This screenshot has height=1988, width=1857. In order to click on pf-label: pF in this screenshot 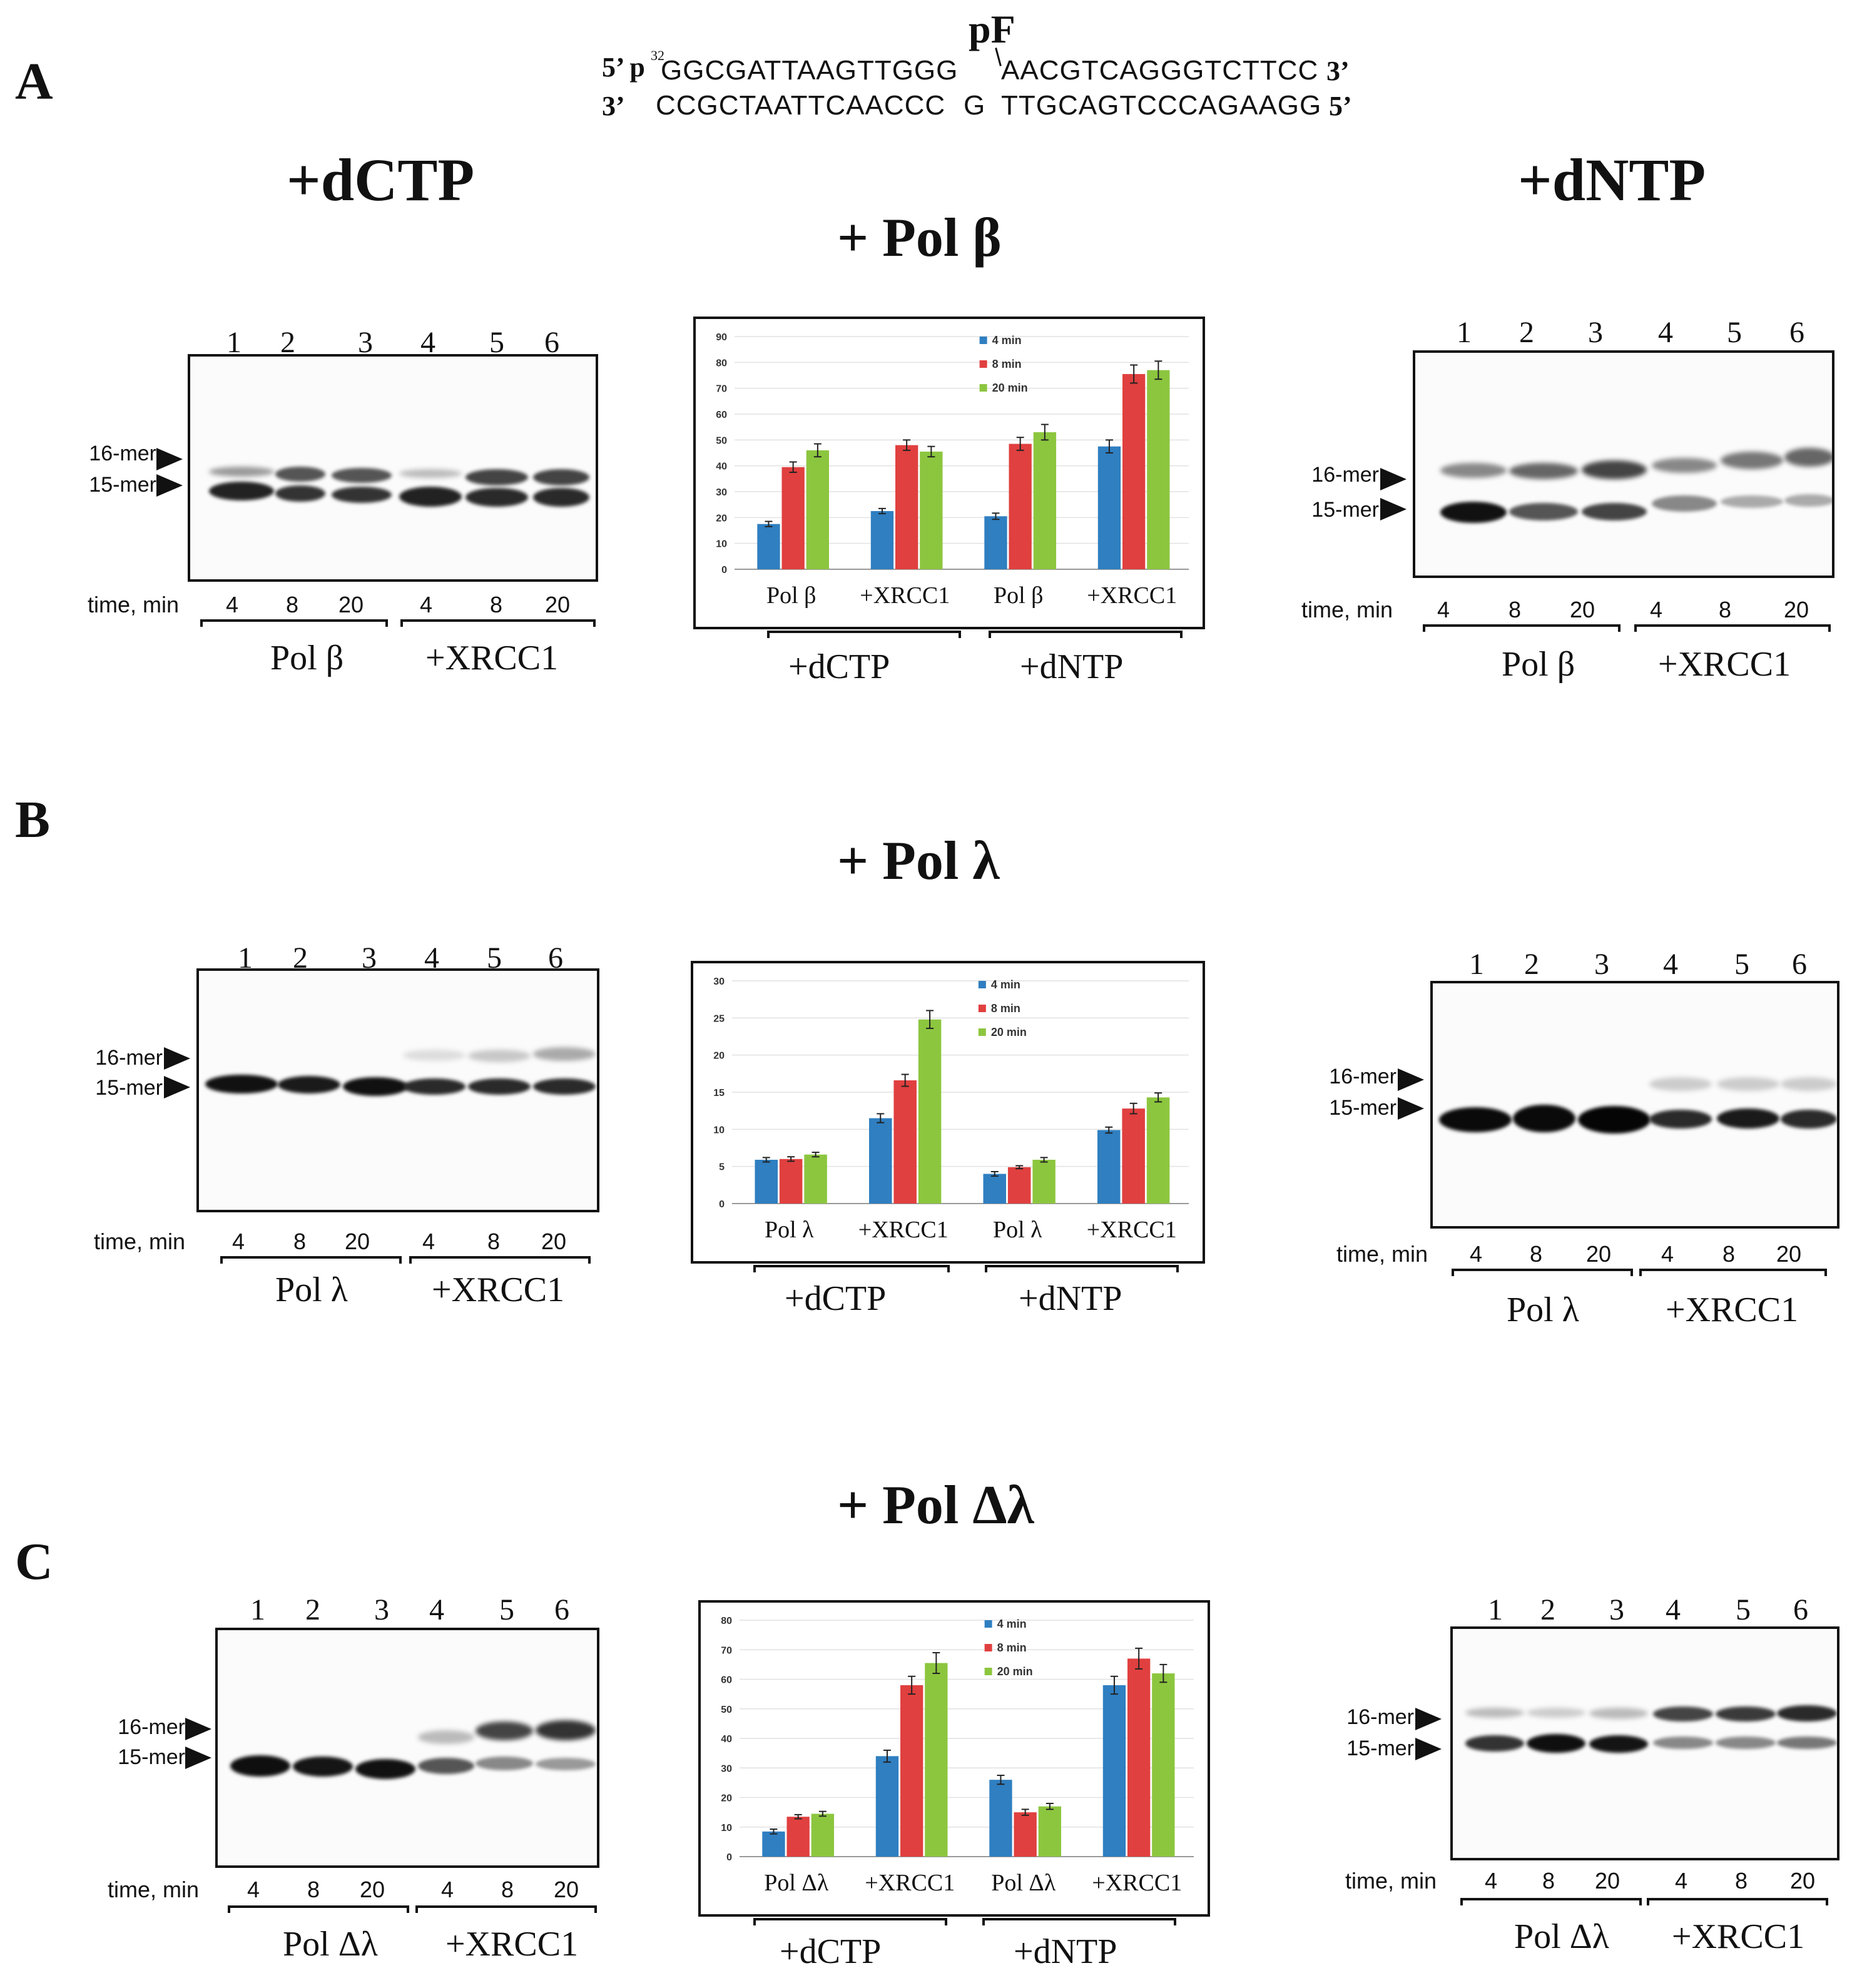, I will do `click(992, 29)`.